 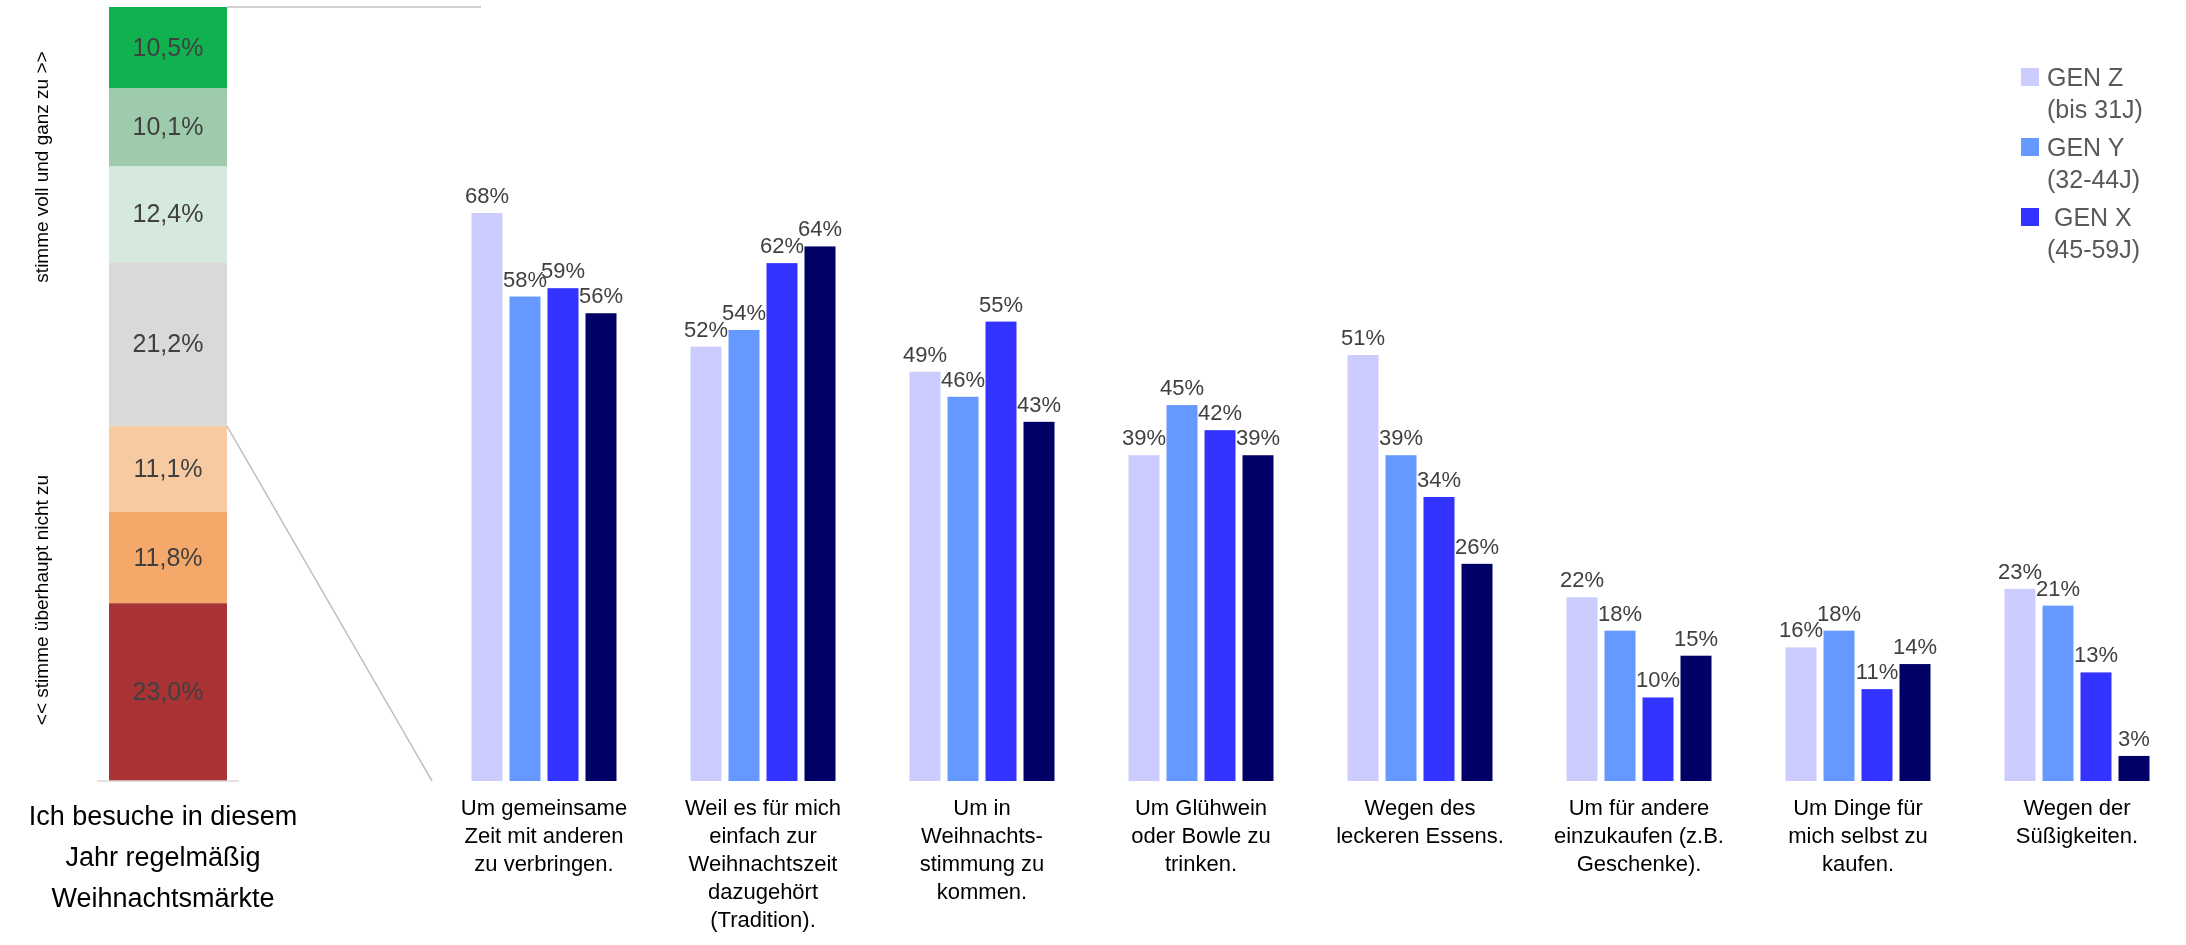 I want to click on x-tick-label: Wegen des leckeren Essens., so click(x=1420, y=821).